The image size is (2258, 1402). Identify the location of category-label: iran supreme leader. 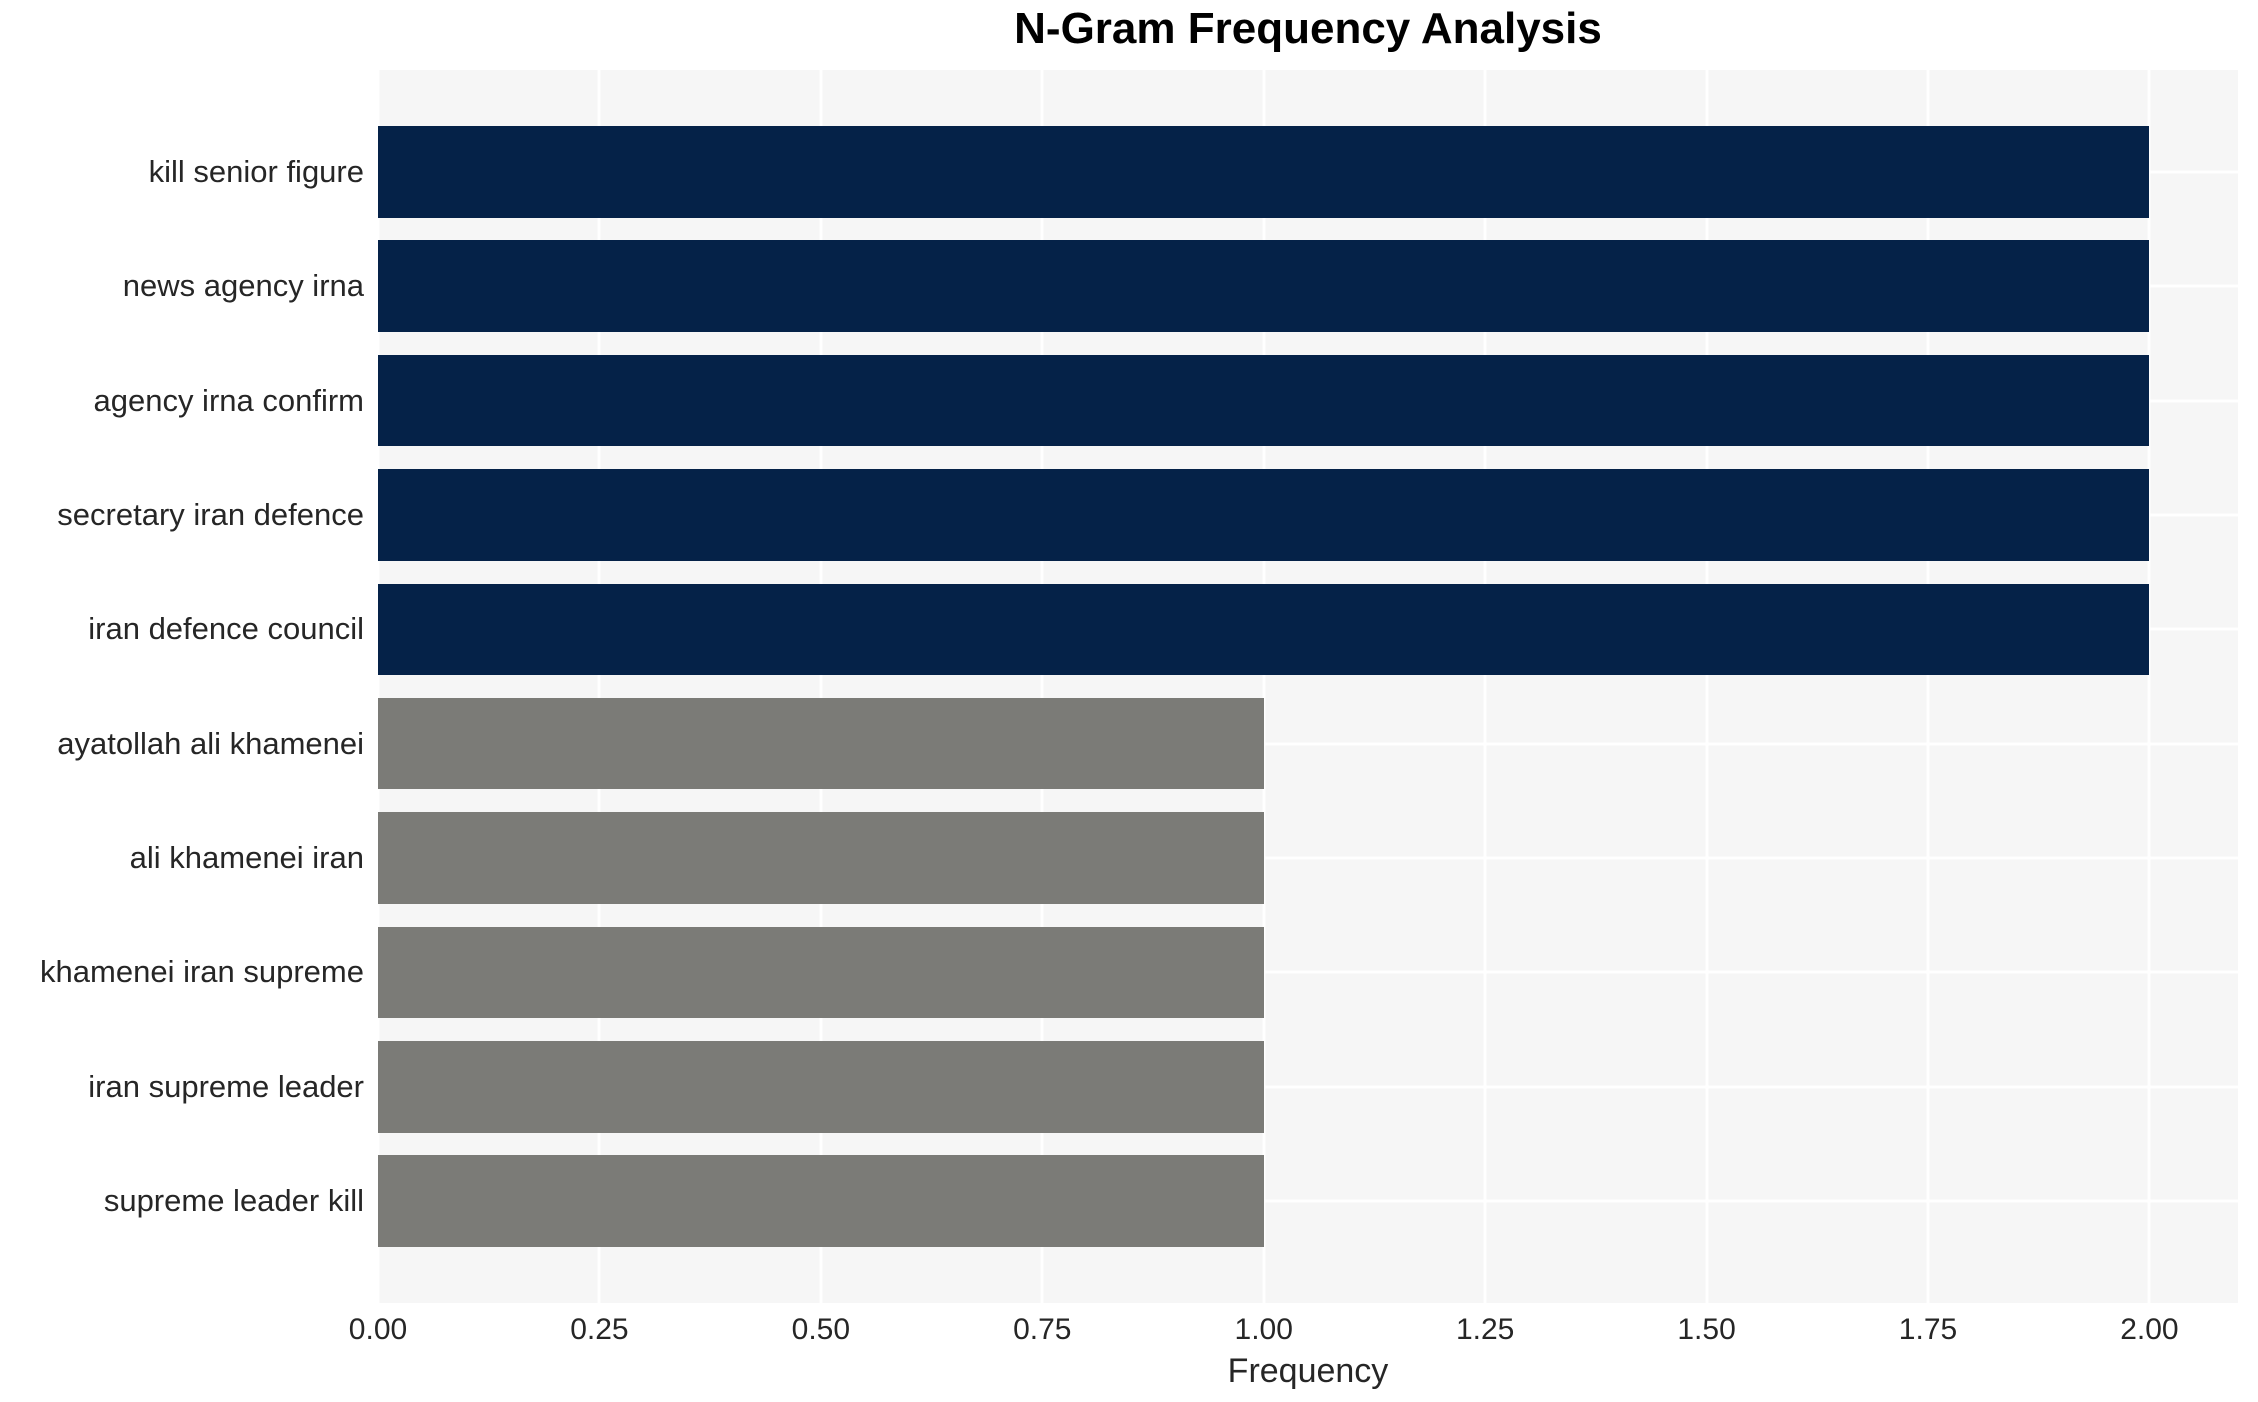
(226, 1086).